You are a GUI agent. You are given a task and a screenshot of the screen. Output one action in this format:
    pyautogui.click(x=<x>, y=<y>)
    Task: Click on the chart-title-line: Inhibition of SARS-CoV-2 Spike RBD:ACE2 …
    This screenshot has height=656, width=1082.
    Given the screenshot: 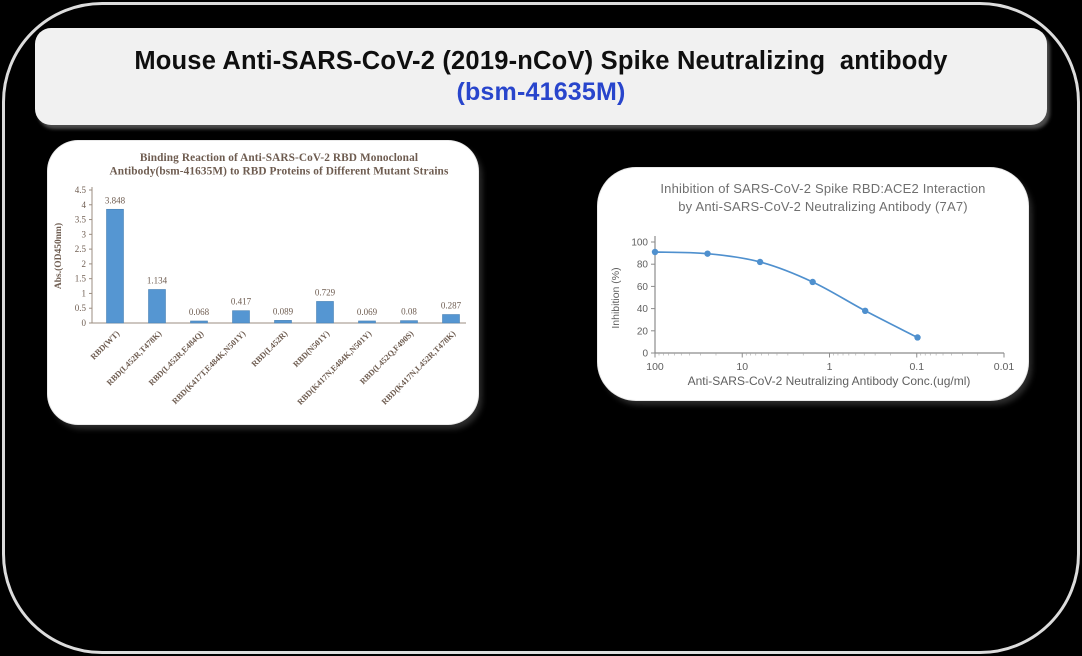 What is the action you would take?
    pyautogui.click(x=822, y=188)
    